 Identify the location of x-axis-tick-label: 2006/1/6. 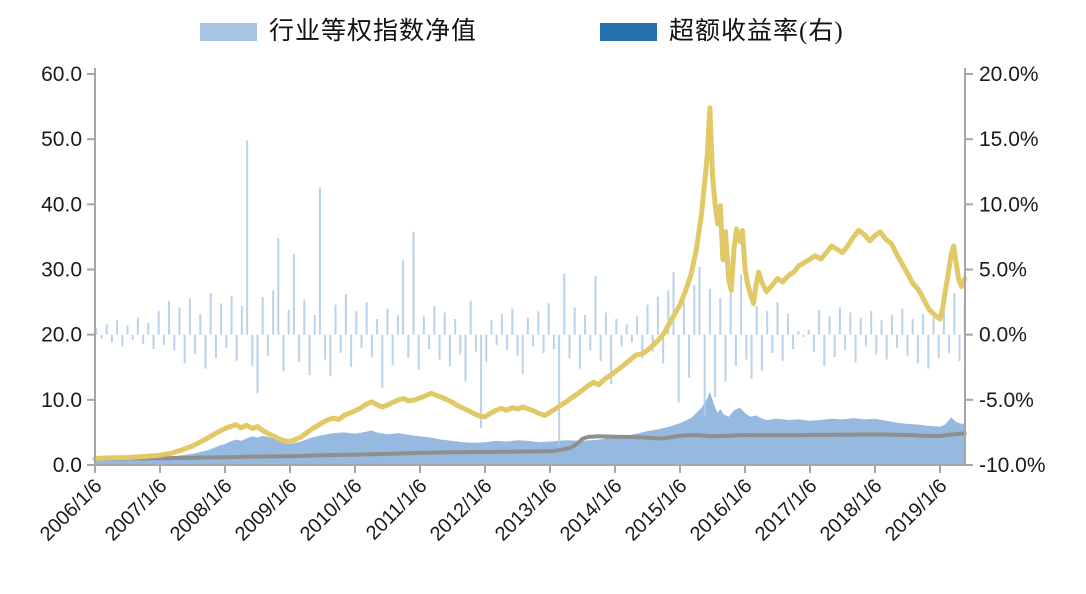
(71, 510).